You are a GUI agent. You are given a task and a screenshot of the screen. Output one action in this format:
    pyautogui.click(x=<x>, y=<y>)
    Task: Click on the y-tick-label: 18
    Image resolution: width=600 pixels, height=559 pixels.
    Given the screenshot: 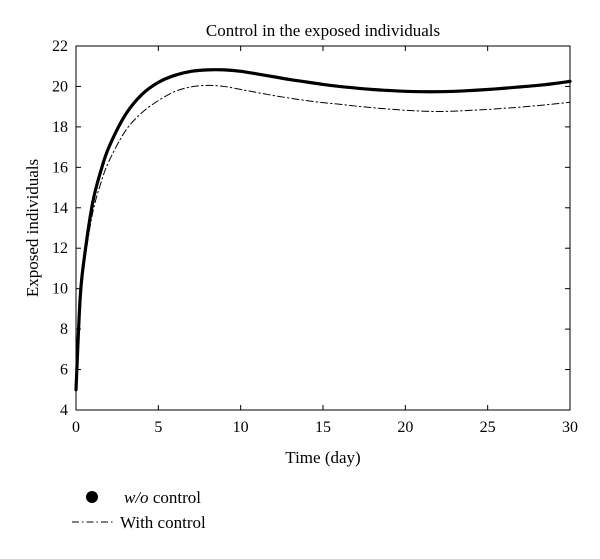 What is the action you would take?
    pyautogui.click(x=60, y=127)
    